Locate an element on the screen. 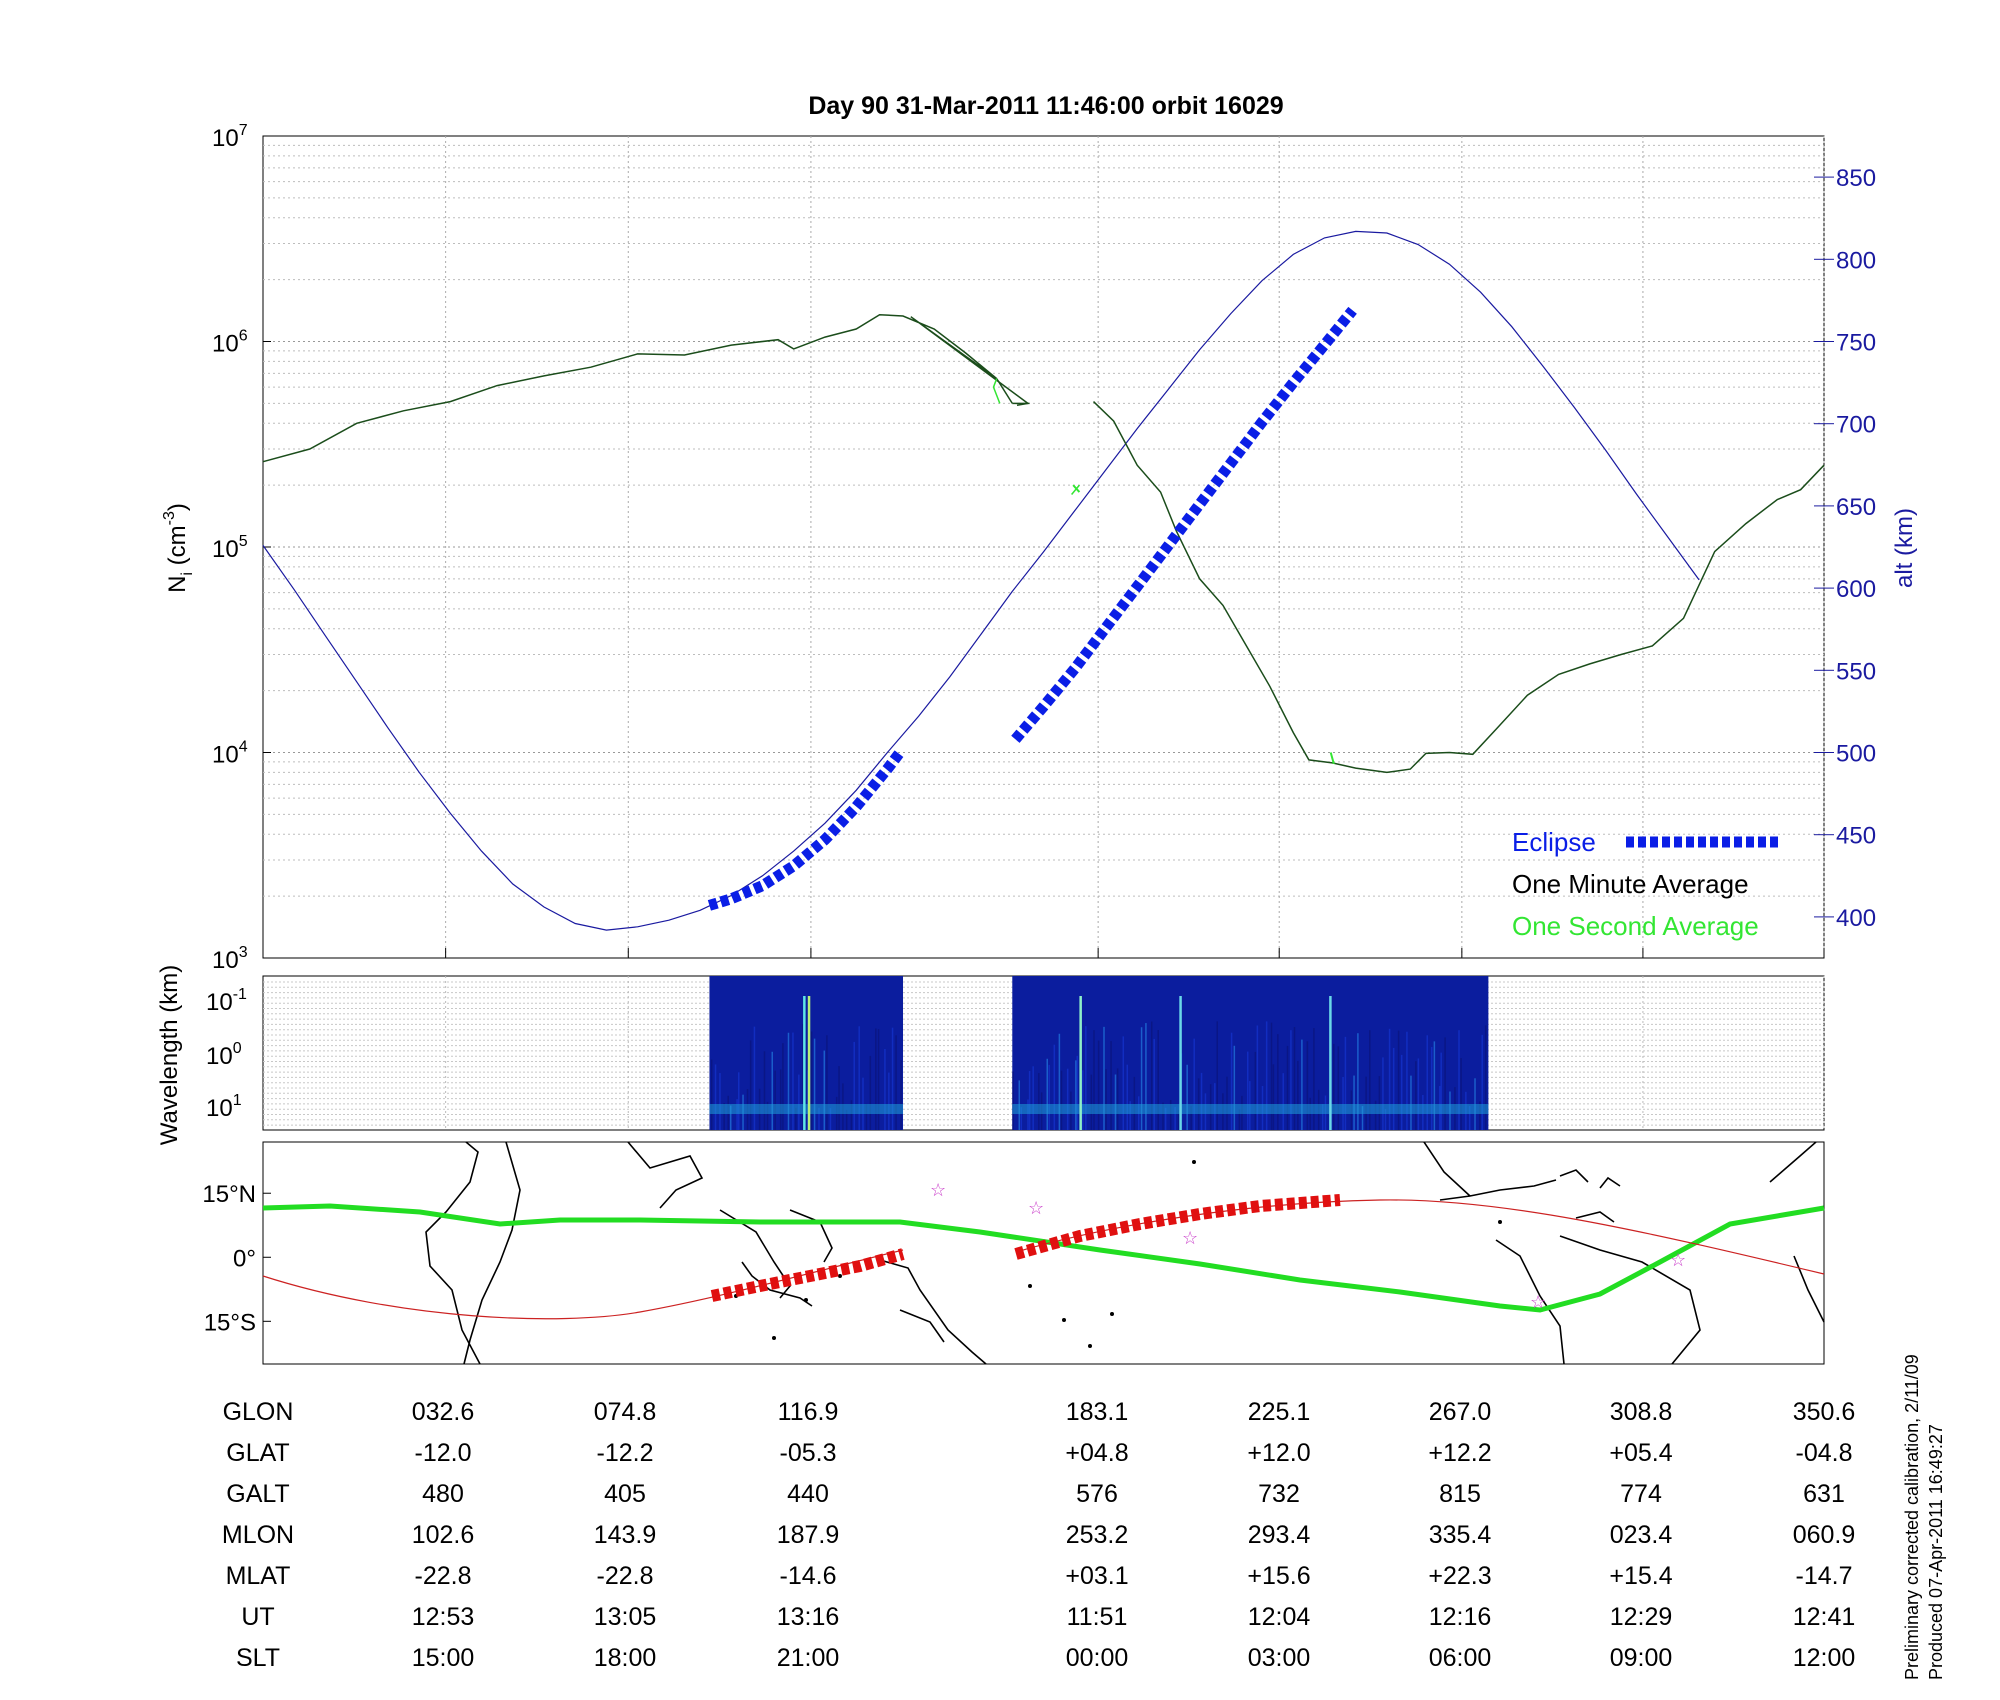 This screenshot has height=1700, width=2000. altitude-y-tick-label: 750 is located at coordinates (1856, 343).